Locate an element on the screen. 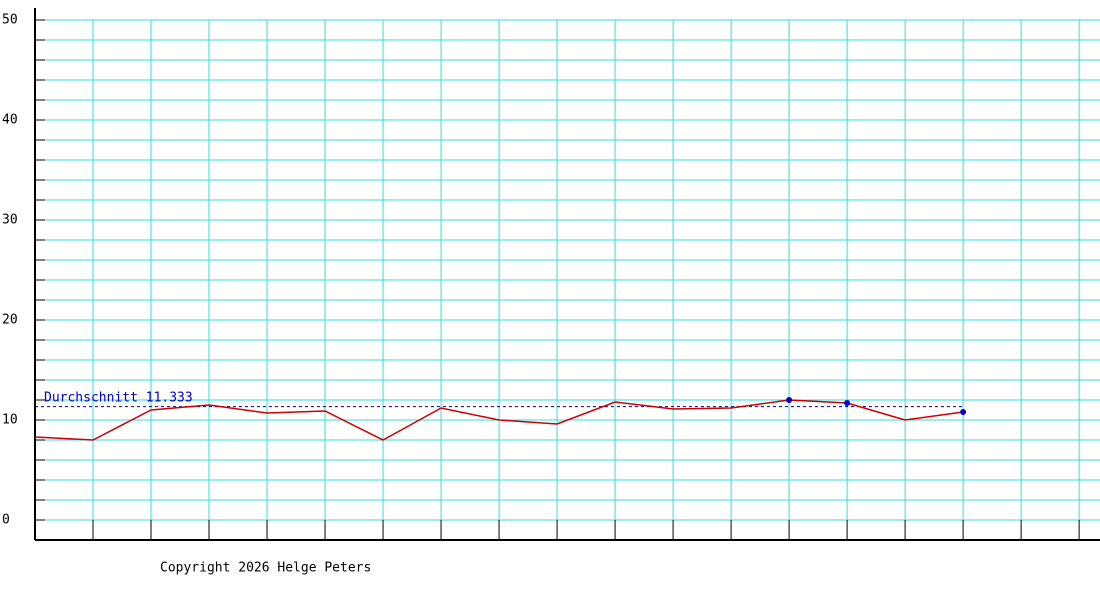  y-tick-label: 0 is located at coordinates (6, 520).